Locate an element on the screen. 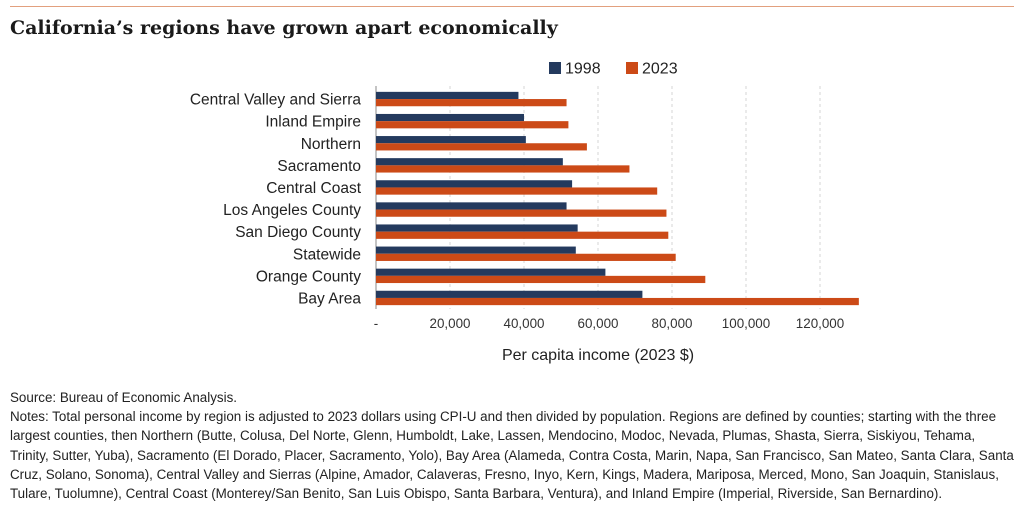 The height and width of the screenshot is (528, 1024). x-tick-label-0: - is located at coordinates (376, 323).